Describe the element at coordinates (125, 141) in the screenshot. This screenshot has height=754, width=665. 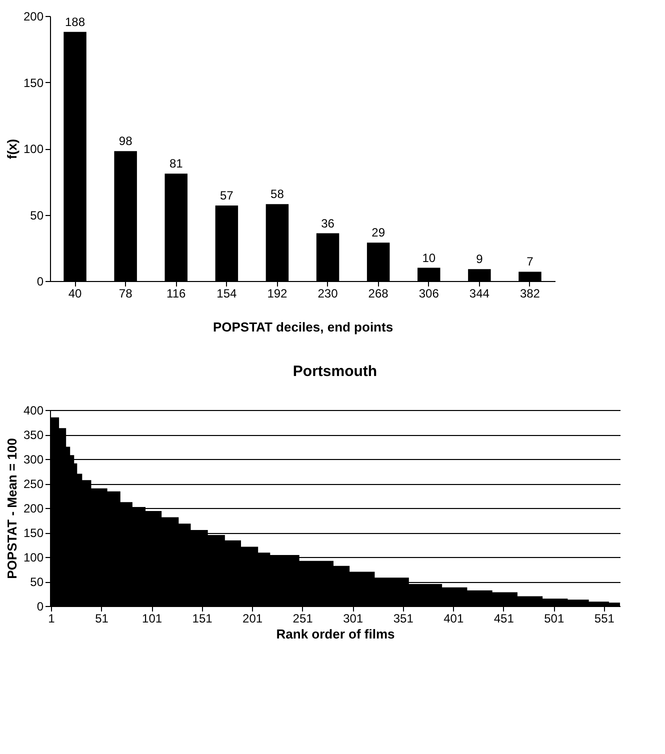
I see `data-label: 98` at that location.